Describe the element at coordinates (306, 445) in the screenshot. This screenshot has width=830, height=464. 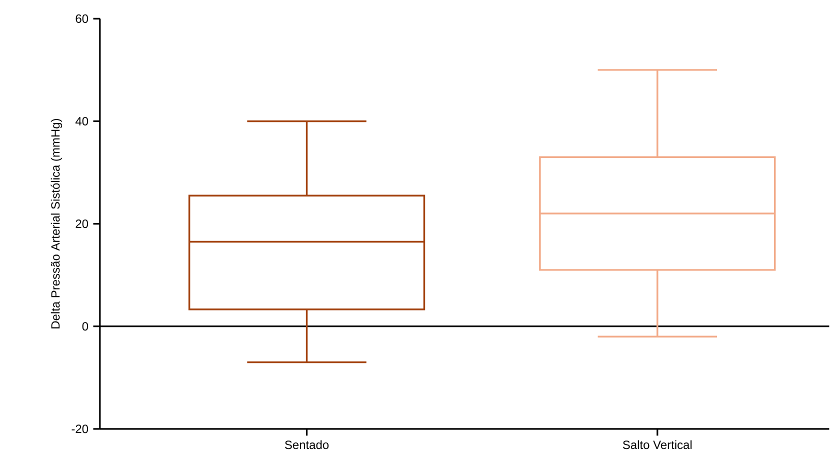
I see `x-tick-label: Sentado` at that location.